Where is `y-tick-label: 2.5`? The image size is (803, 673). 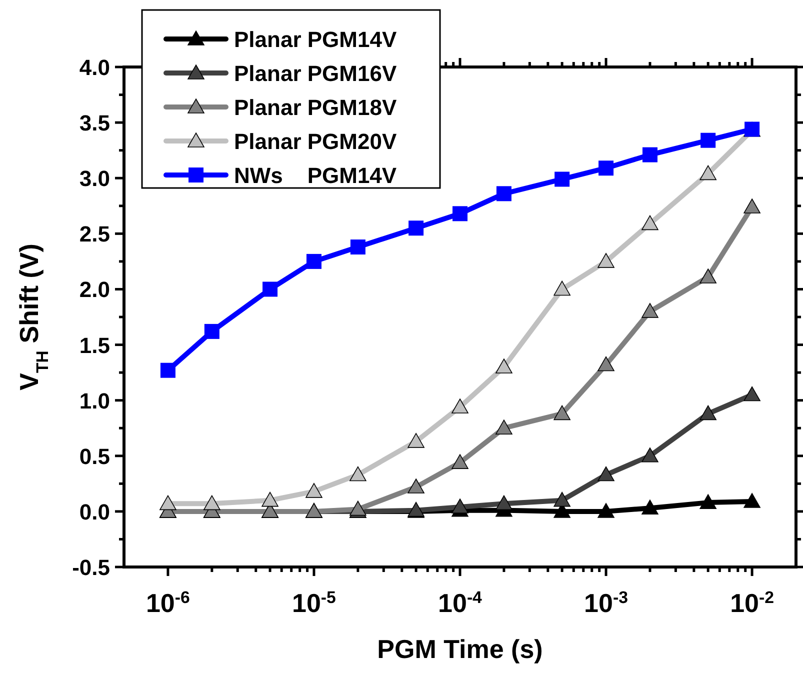 y-tick-label: 2.5 is located at coordinates (94, 234).